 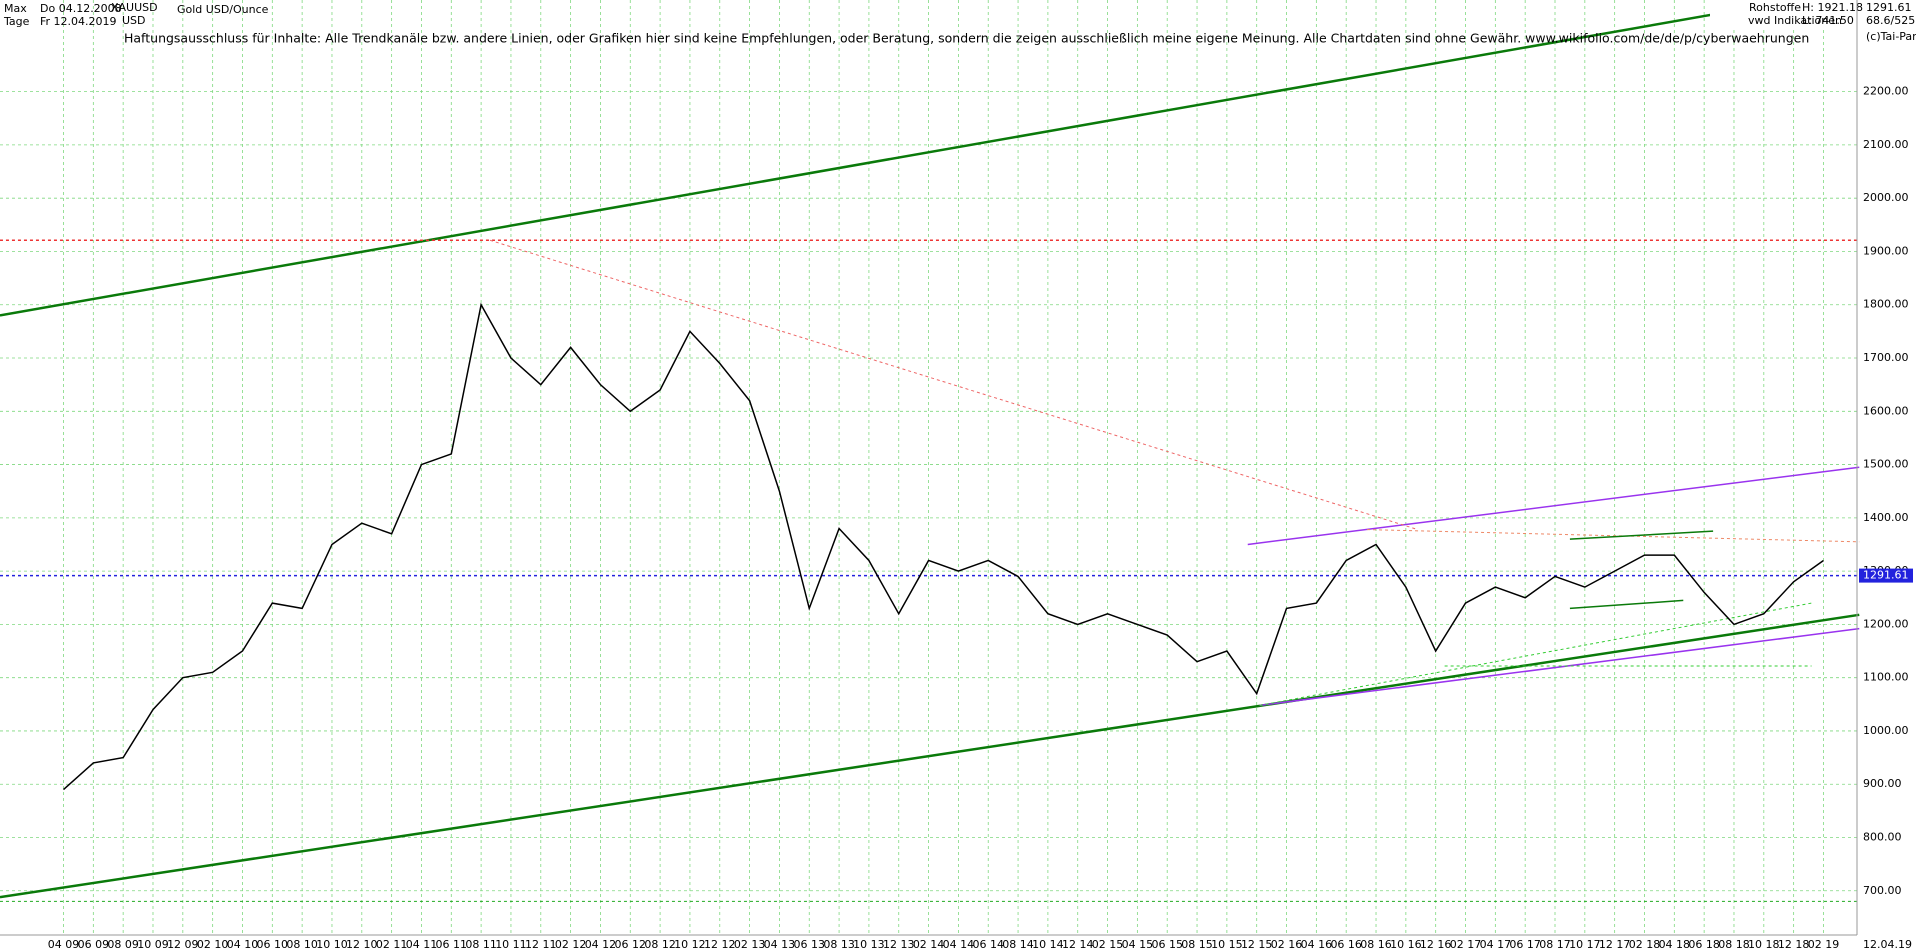 I want to click on y-tick-label: 1600.00, so click(x=1886, y=410).